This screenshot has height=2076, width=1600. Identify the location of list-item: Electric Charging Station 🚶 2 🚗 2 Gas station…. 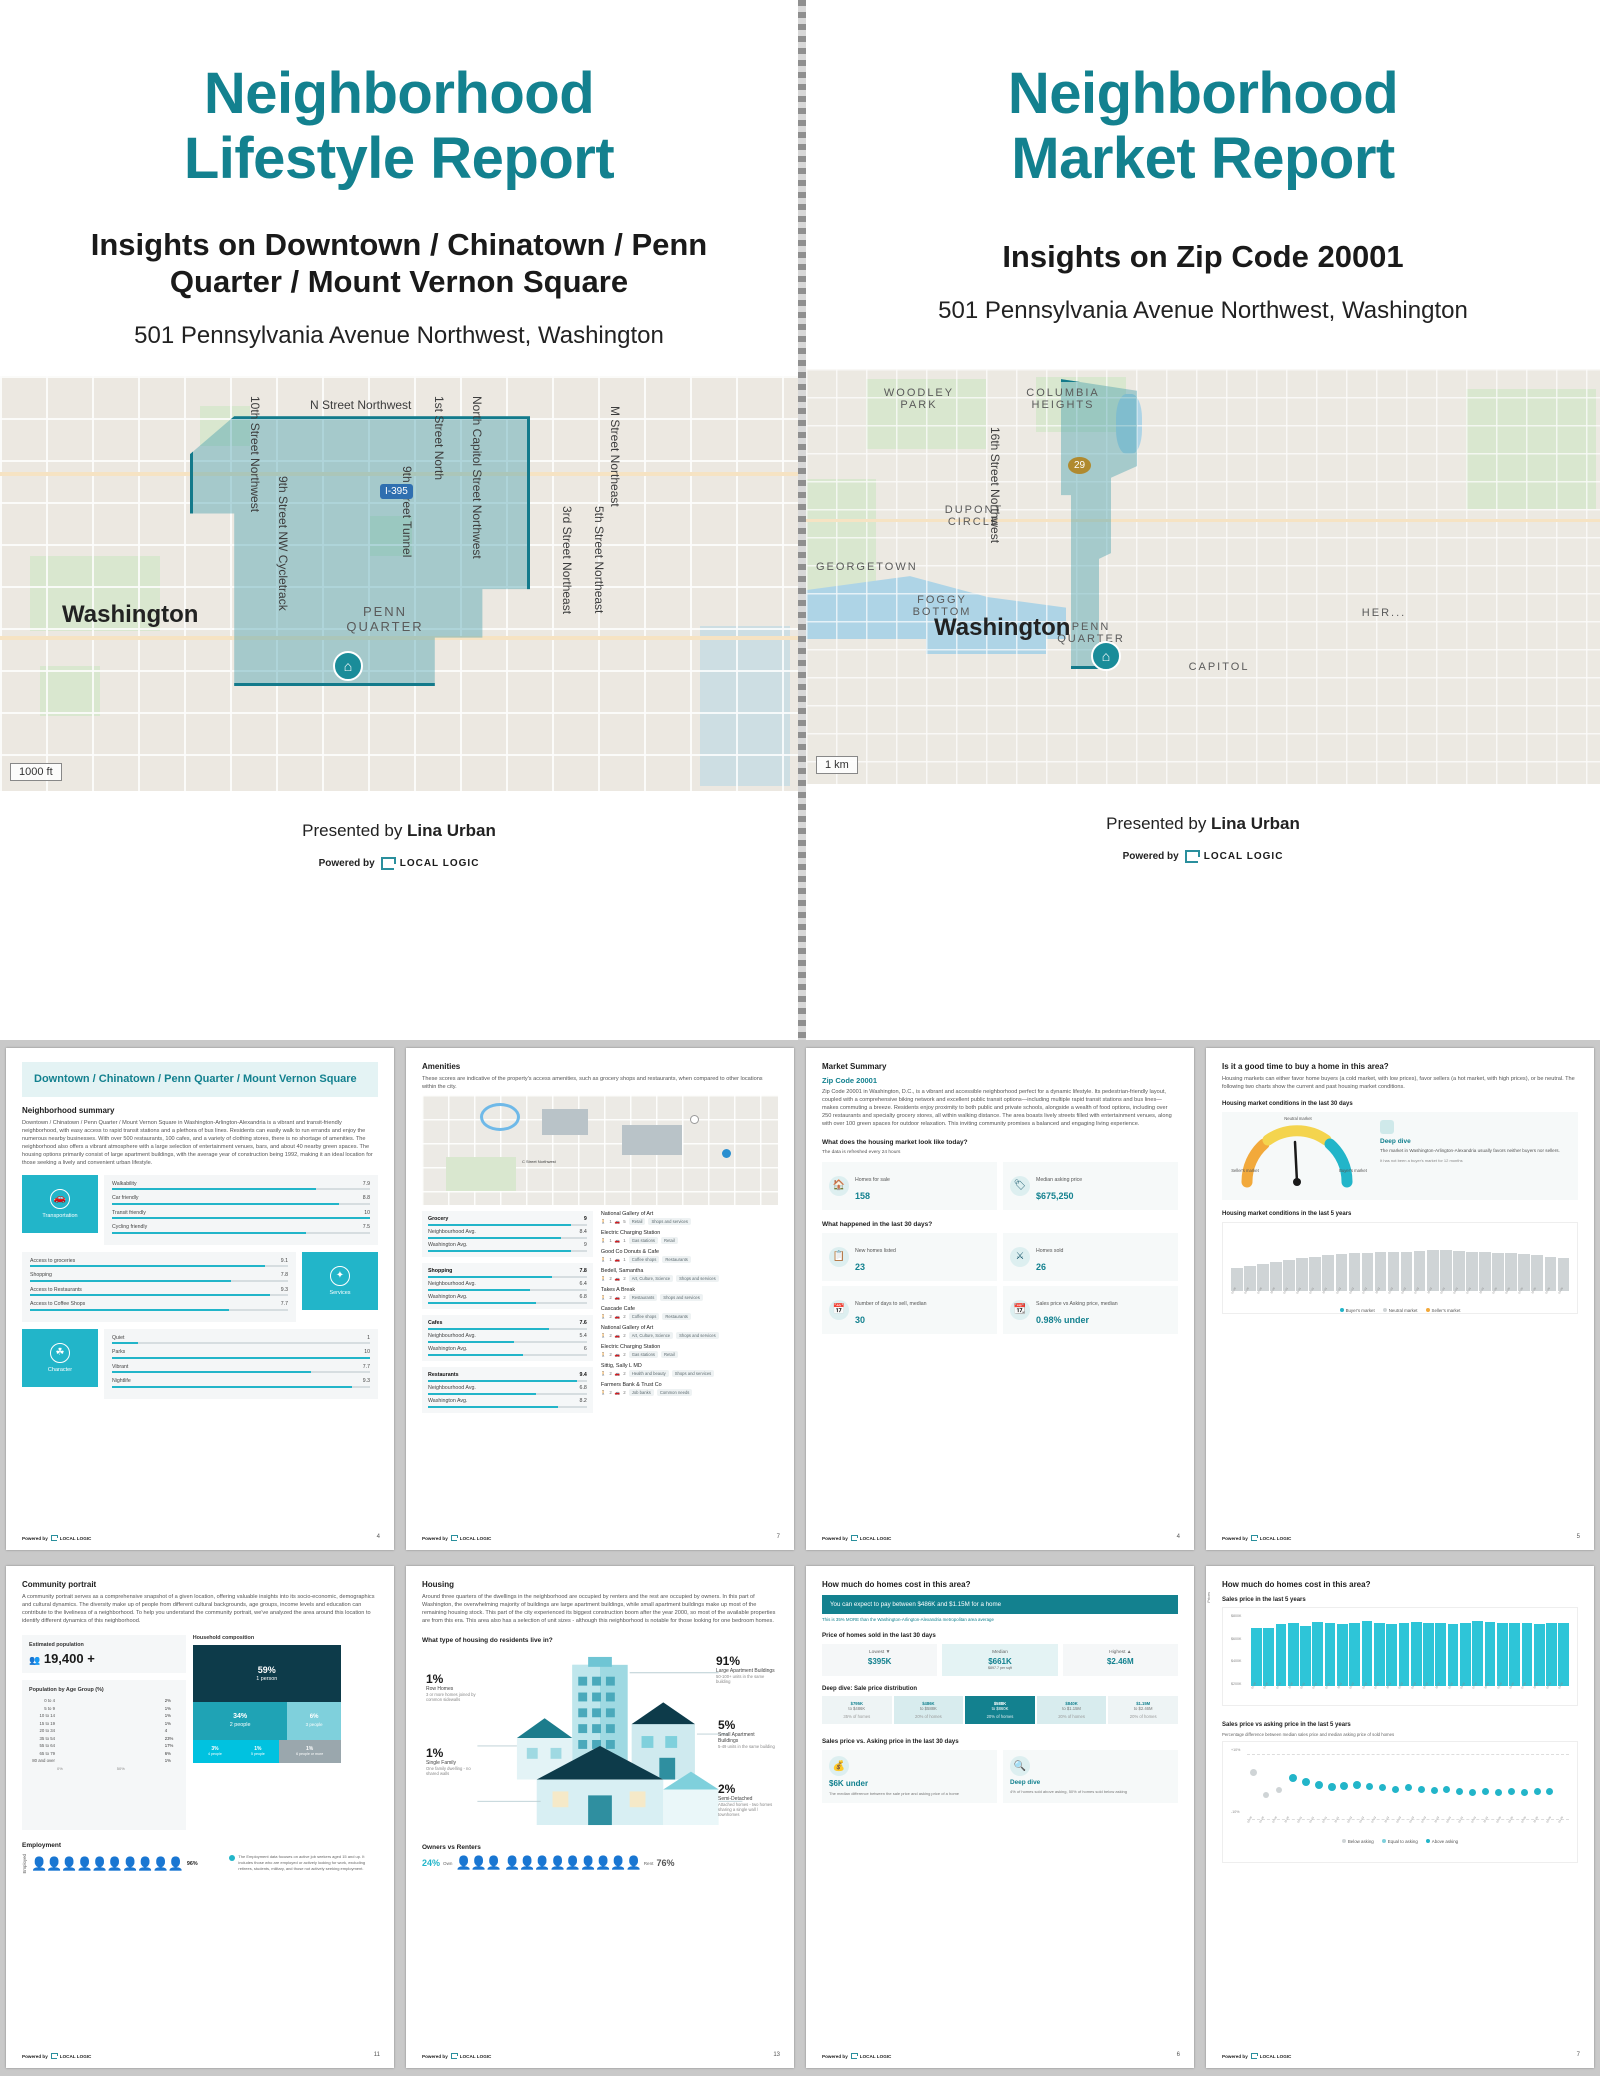
(689, 1351).